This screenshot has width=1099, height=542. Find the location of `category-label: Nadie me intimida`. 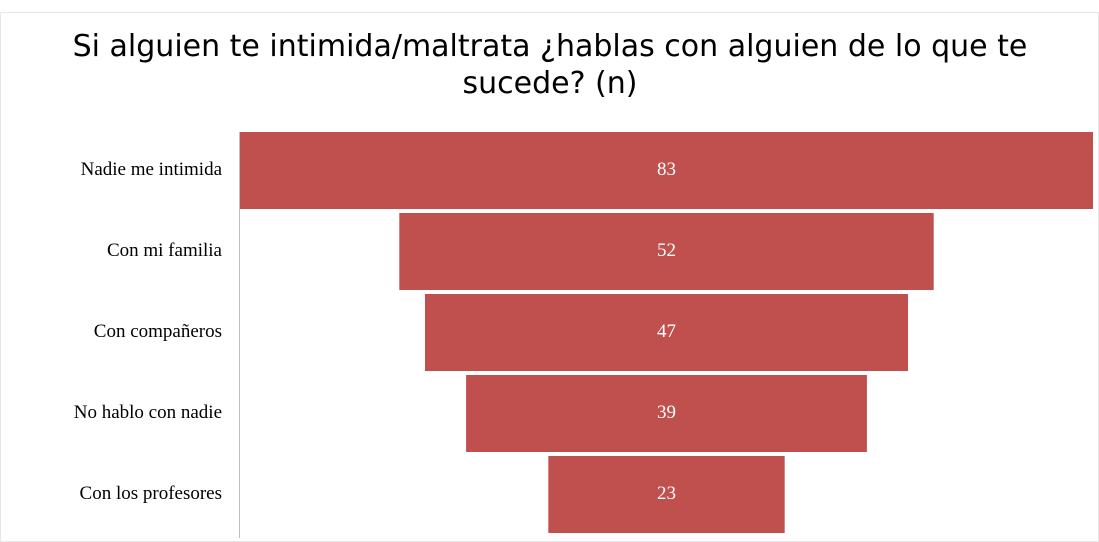

category-label: Nadie me intimida is located at coordinates (152, 169).